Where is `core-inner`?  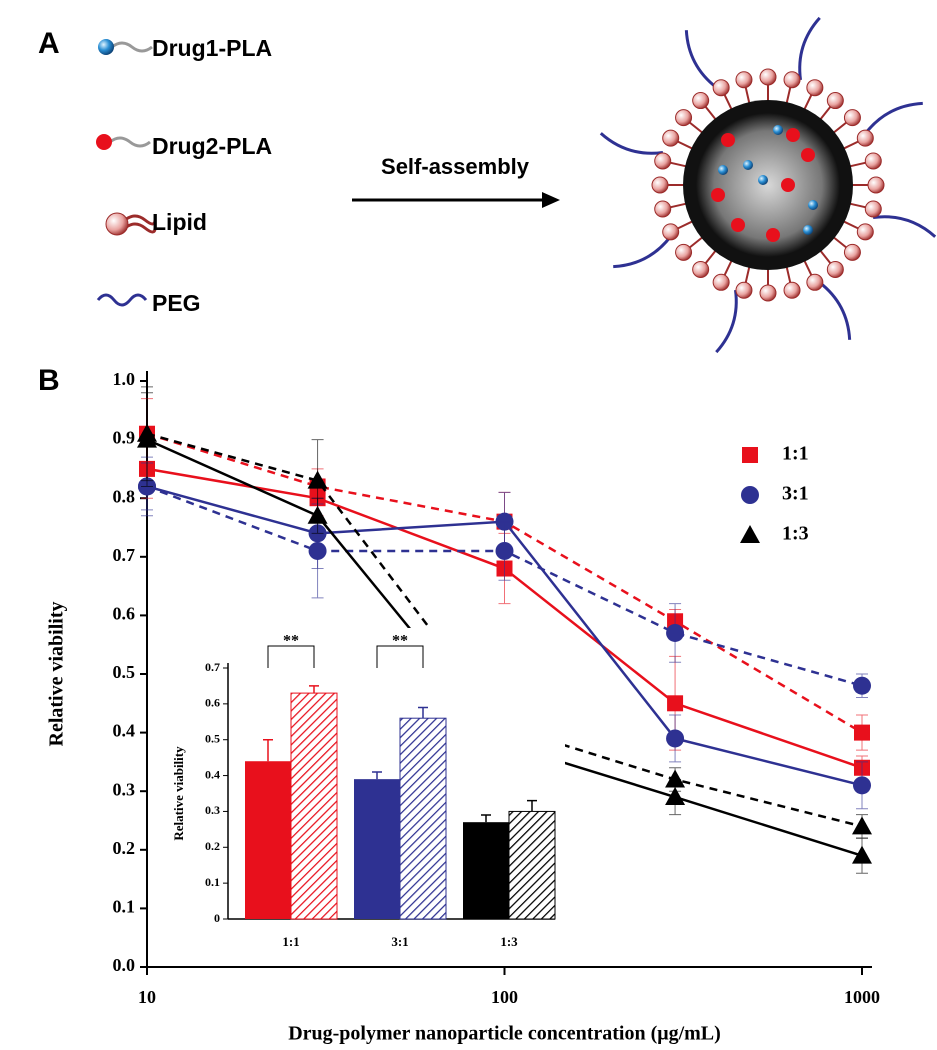
core-inner is located at coordinates (768, 185).